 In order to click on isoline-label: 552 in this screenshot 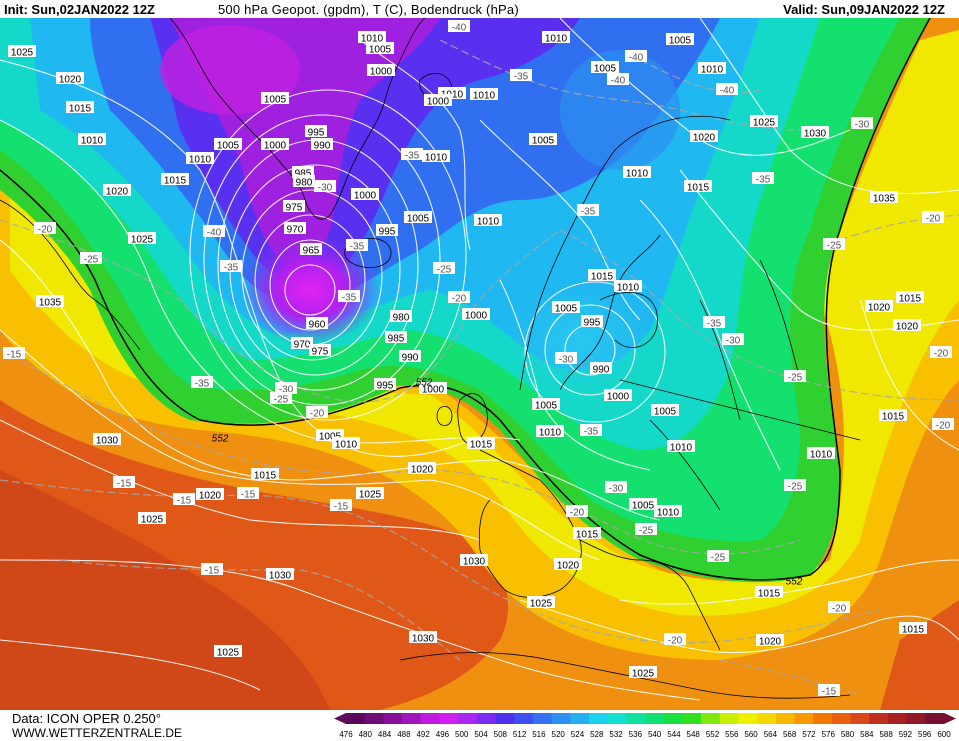, I will do `click(424, 383)`.